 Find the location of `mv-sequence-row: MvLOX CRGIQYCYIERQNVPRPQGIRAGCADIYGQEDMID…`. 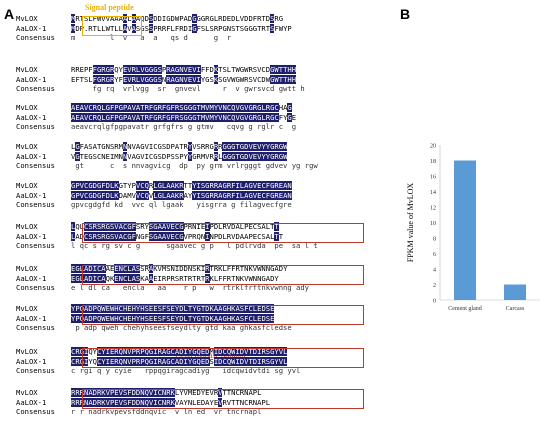

mv-sequence-row: MvLOX CRGIQYCYIERQNVPRPQGIRAGCADIYGQEDMID… is located at coordinates (201, 352).